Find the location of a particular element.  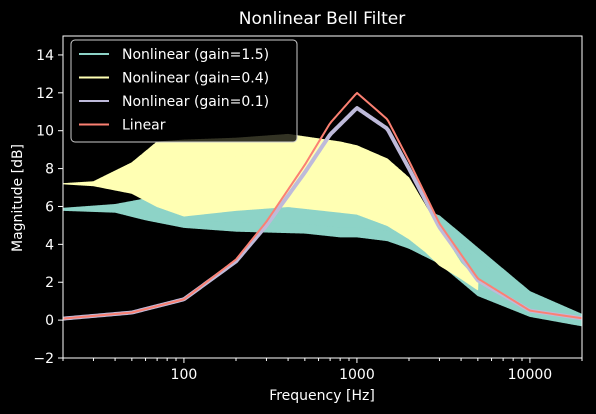

y-tick-label: 12 is located at coordinates (45, 94).